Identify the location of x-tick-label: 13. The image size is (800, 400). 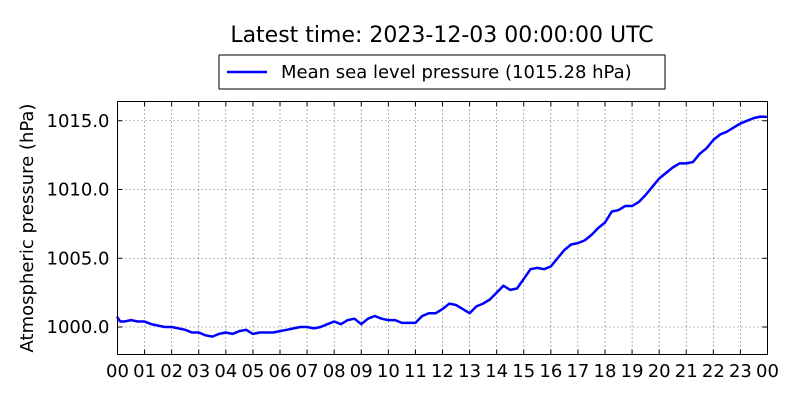
(469, 371).